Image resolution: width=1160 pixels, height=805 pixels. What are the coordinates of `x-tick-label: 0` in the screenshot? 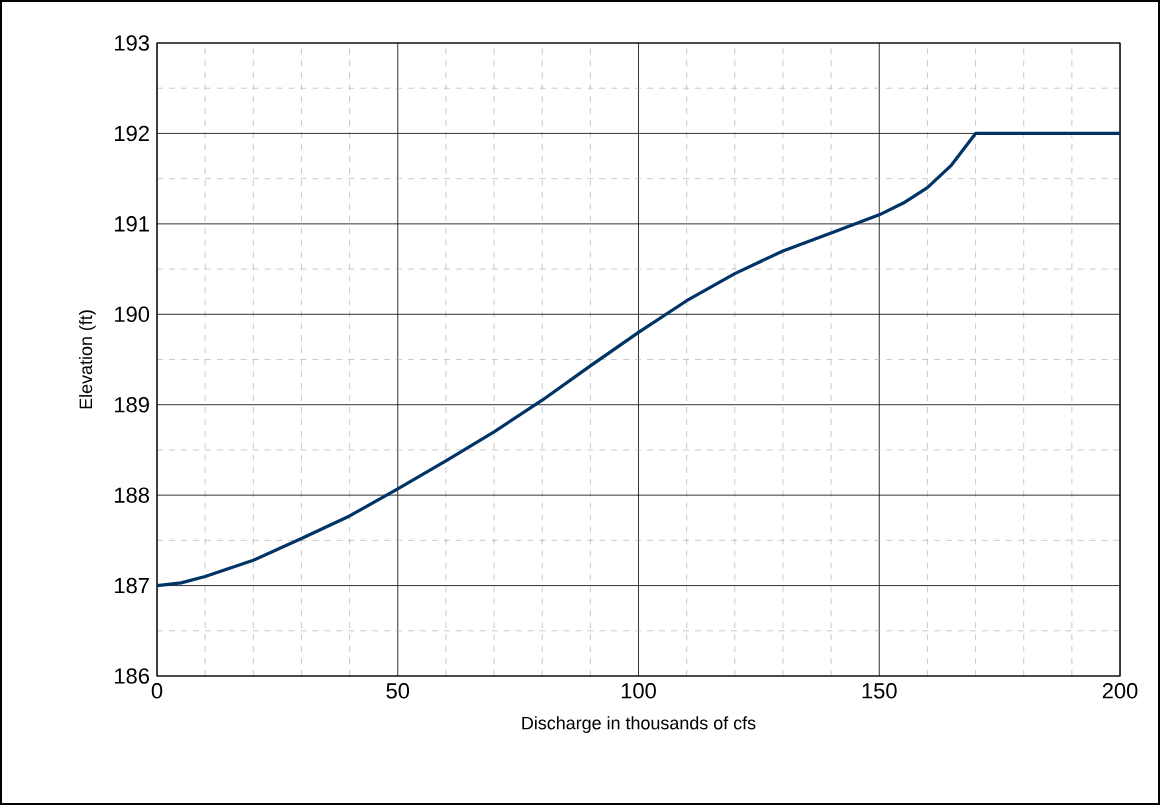 It's located at (157, 691).